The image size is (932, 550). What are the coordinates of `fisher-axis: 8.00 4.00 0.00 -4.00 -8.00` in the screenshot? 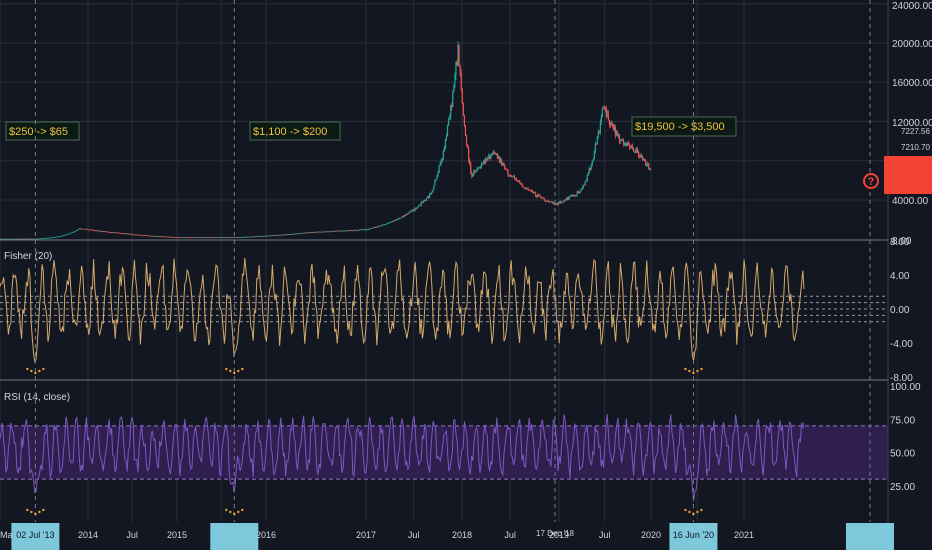 It's located at (901, 310).